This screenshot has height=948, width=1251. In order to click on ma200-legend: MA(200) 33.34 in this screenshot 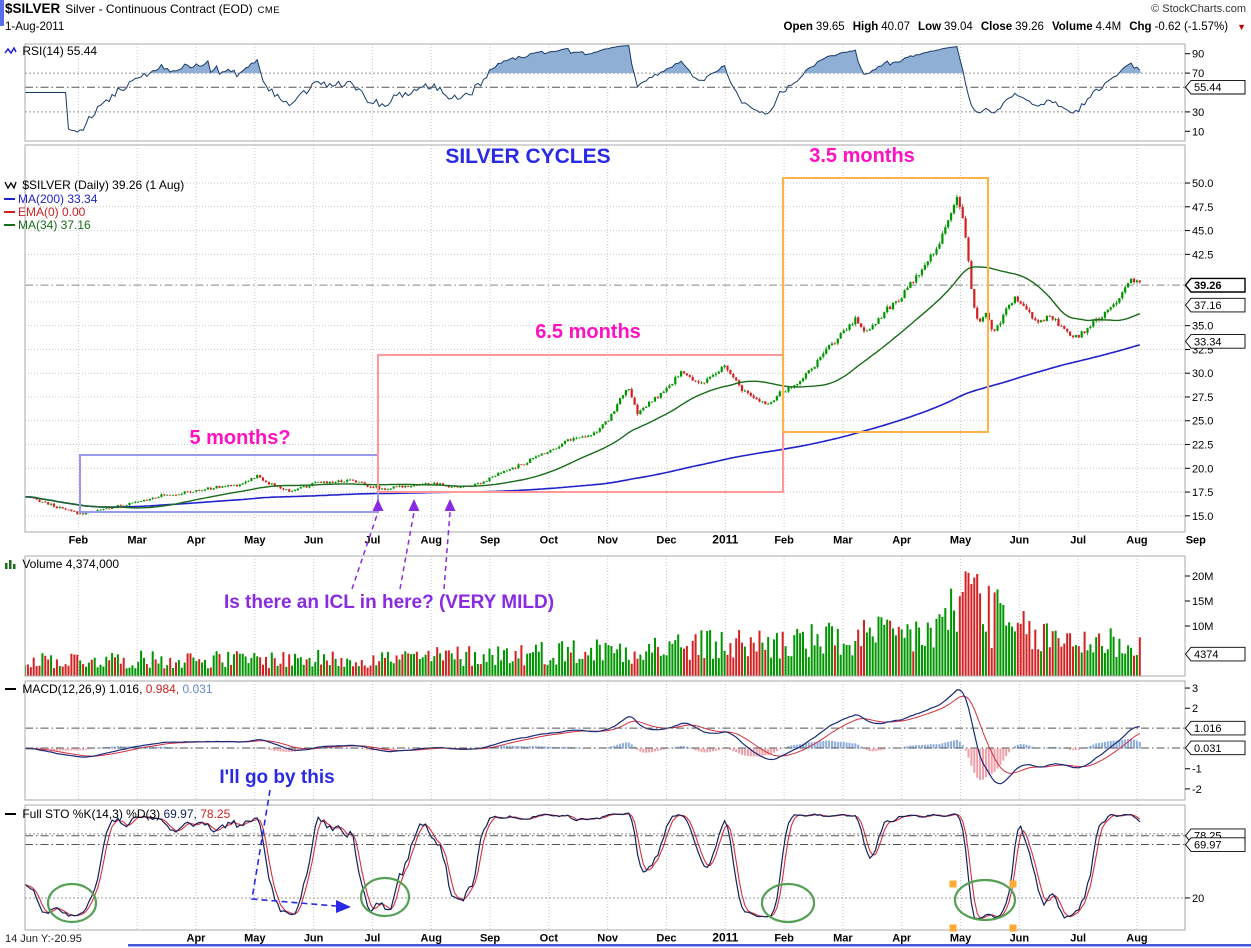, I will do `click(94, 199)`.